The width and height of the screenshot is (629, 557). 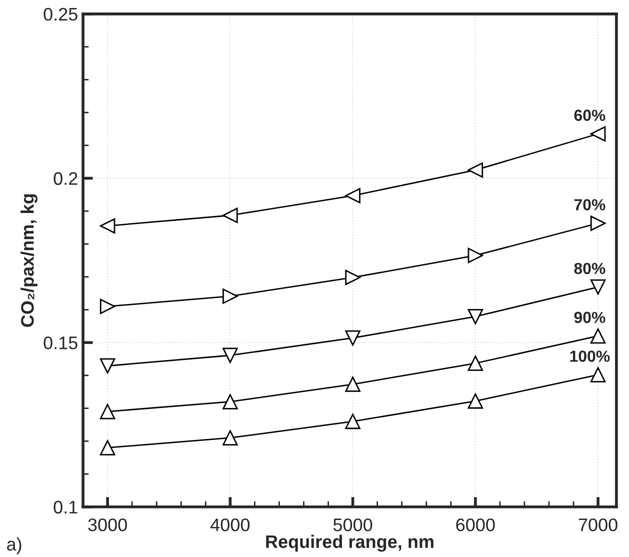 What do you see at coordinates (350, 543) in the screenshot?
I see `x-axis-title: Required range, nm` at bounding box center [350, 543].